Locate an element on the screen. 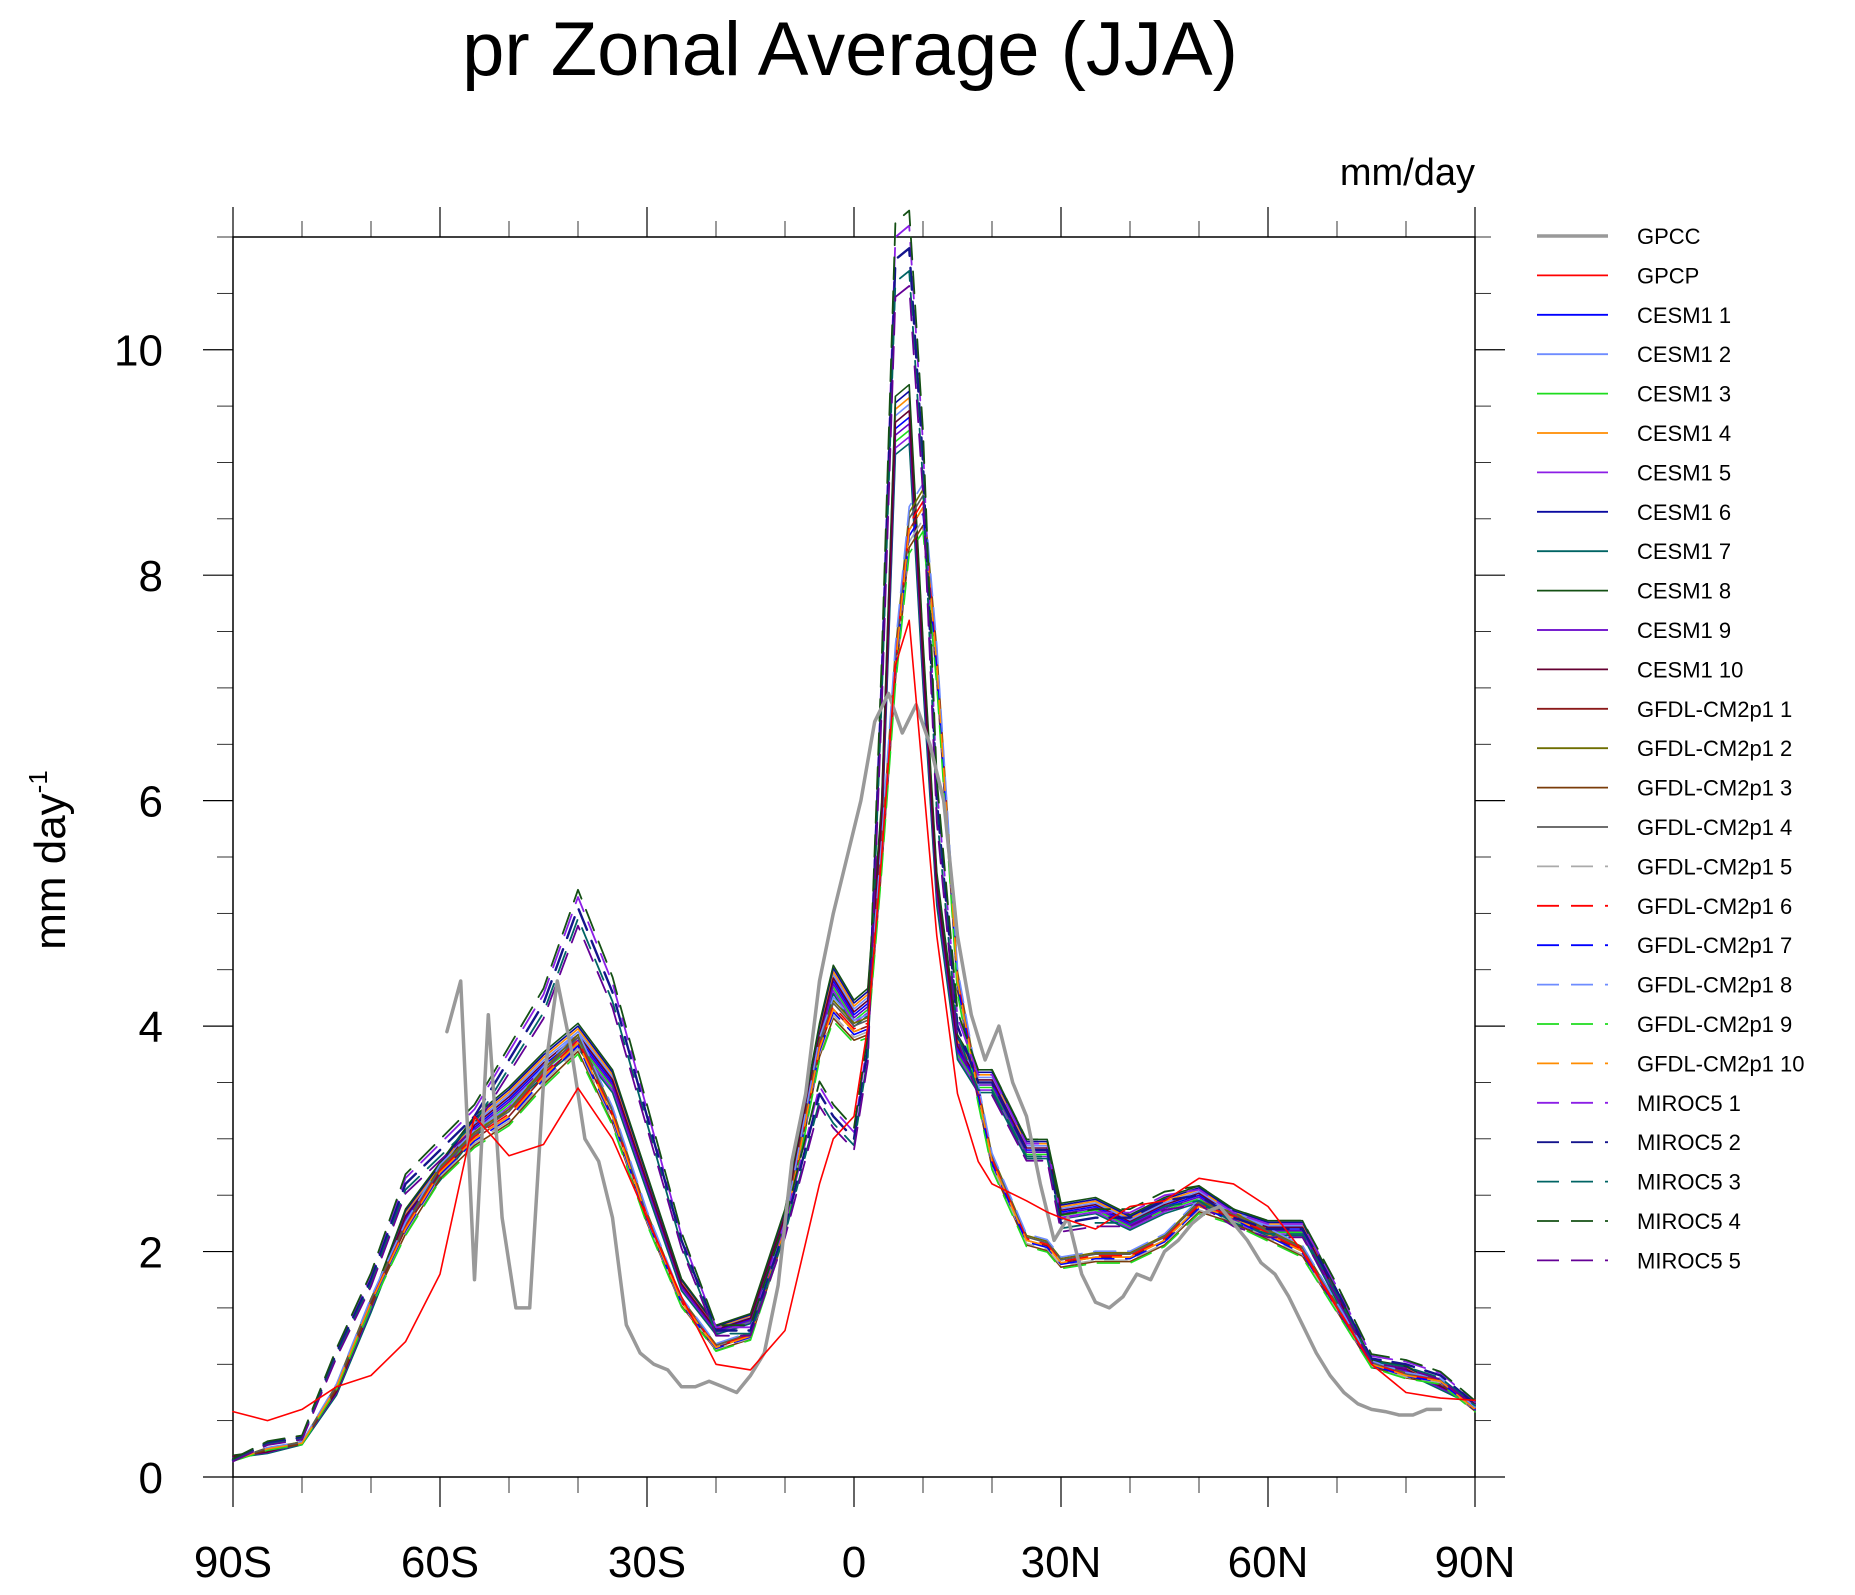 The height and width of the screenshot is (1595, 1855). y-tick-label: 2 is located at coordinates (151, 1253).